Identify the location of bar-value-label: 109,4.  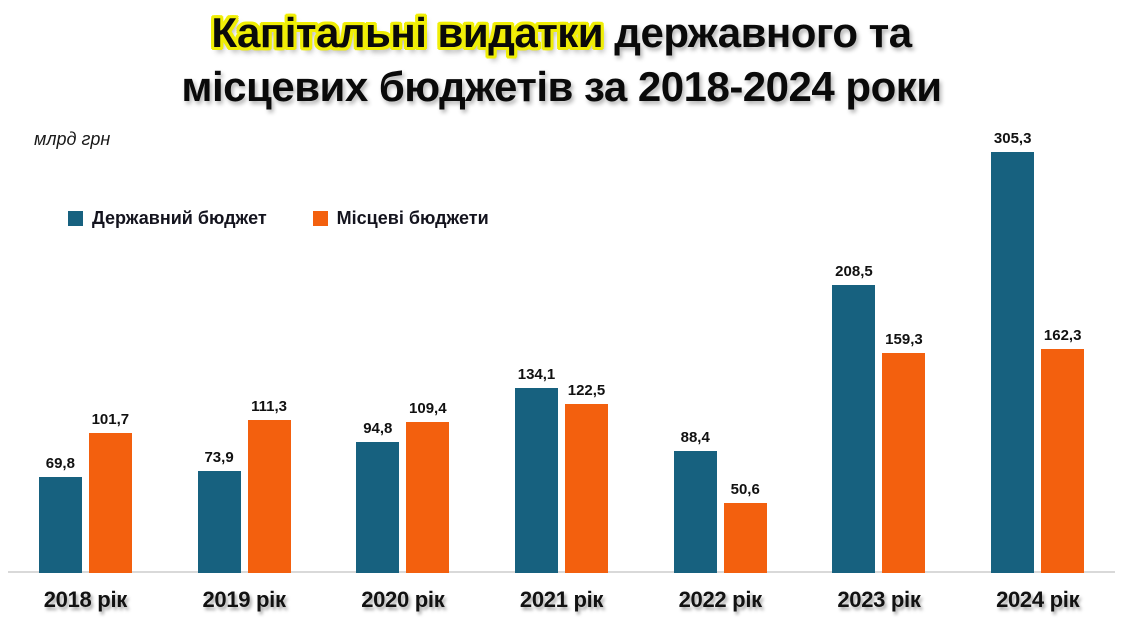
(428, 408).